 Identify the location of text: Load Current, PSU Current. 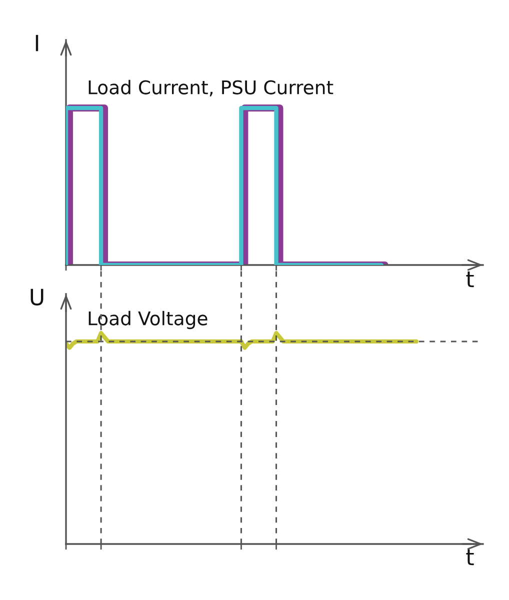
(211, 88).